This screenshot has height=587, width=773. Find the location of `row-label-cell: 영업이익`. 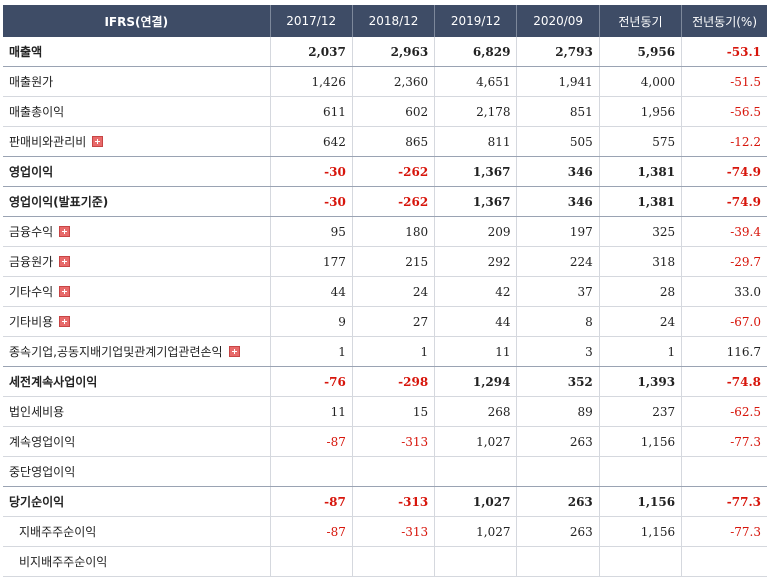

row-label-cell: 영업이익 is located at coordinates (137, 171).